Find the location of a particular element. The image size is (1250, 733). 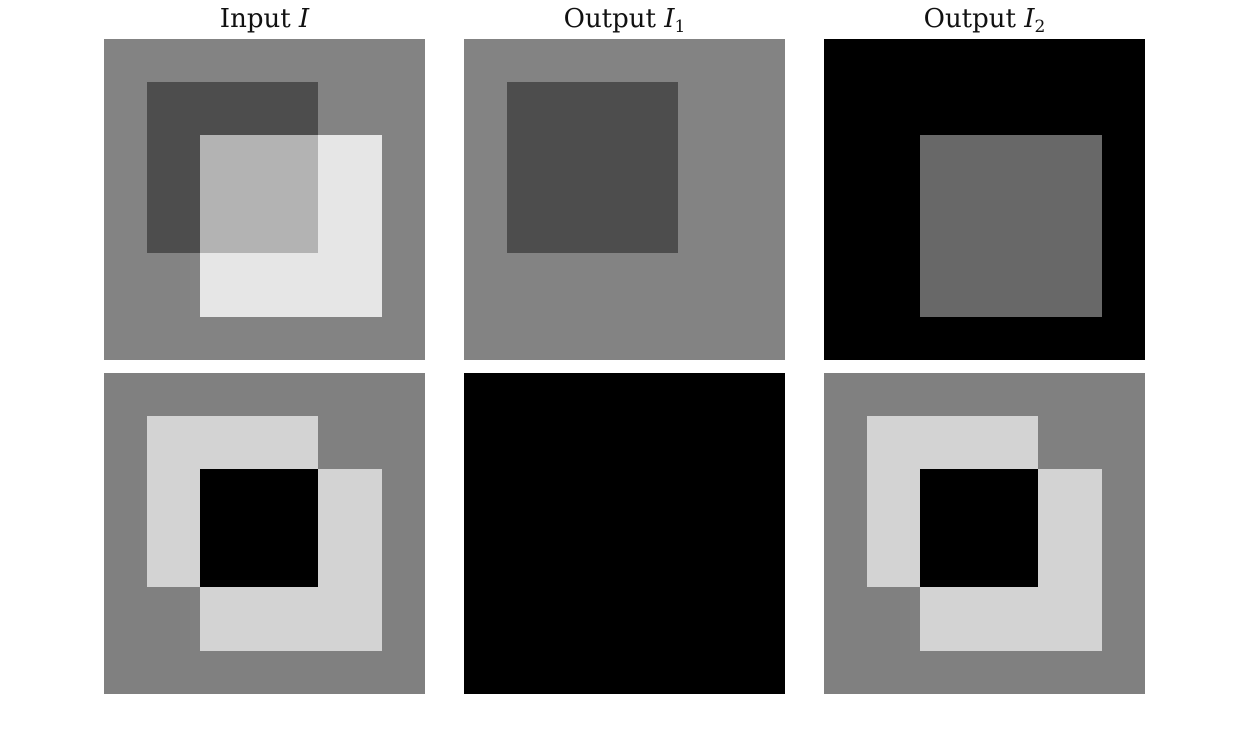

column-title-prefix: Input is located at coordinates (255, 19).